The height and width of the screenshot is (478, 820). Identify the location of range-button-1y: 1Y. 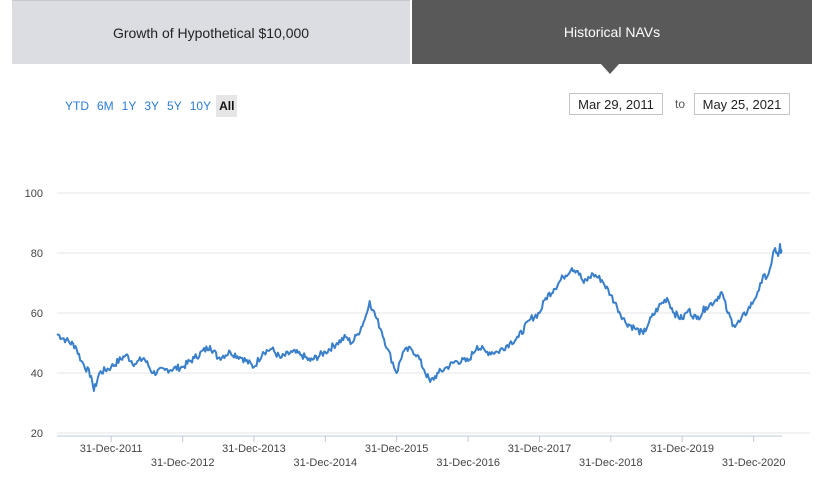
(129, 106).